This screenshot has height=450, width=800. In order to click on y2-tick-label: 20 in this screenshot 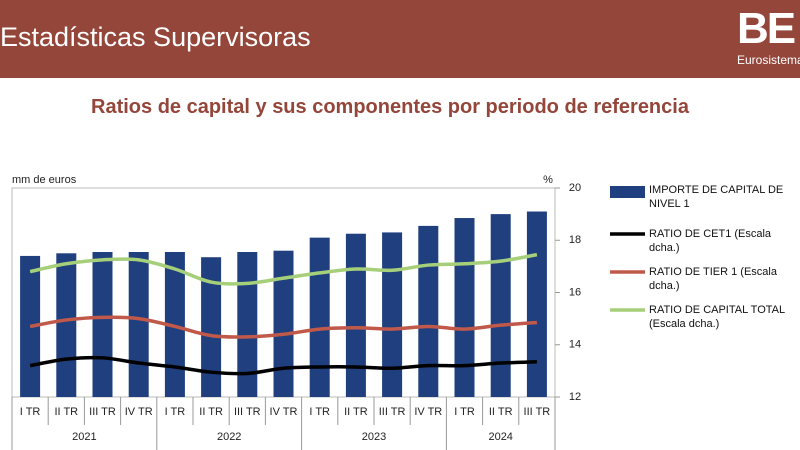, I will do `click(575, 188)`.